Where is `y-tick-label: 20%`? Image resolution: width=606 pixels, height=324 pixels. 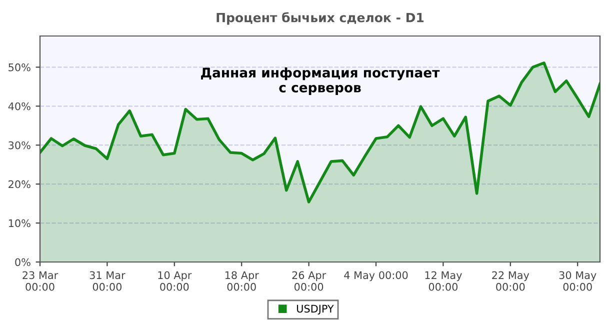 y-tick-label: 20% is located at coordinates (19, 184).